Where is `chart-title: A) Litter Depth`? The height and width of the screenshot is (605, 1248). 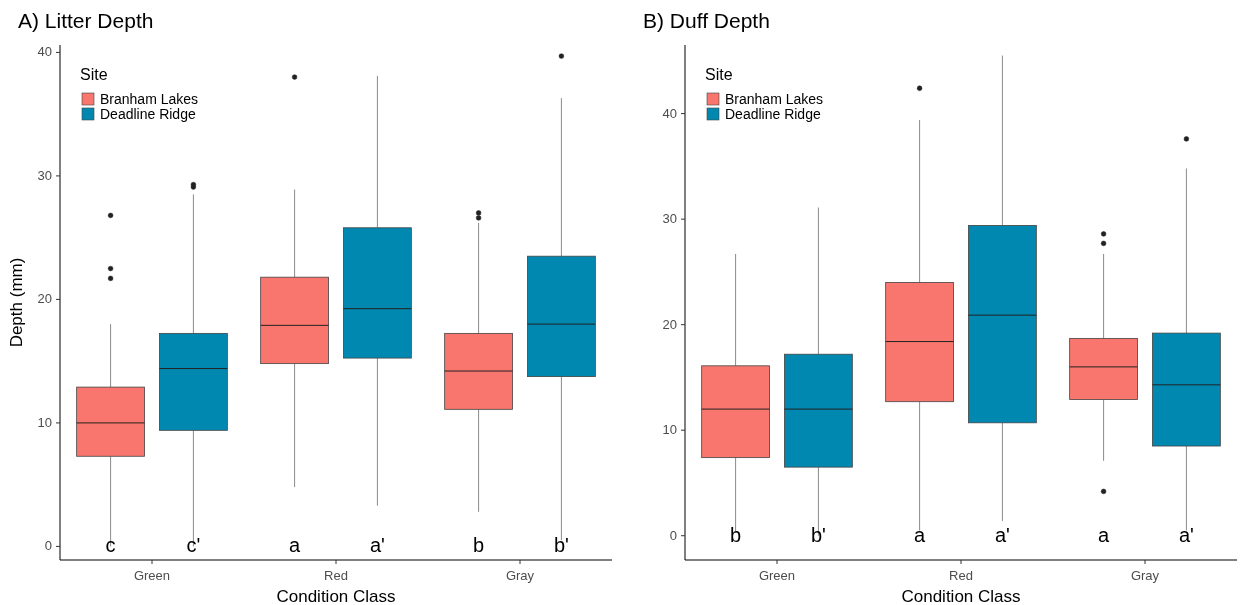 chart-title: A) Litter Depth is located at coordinates (86, 20).